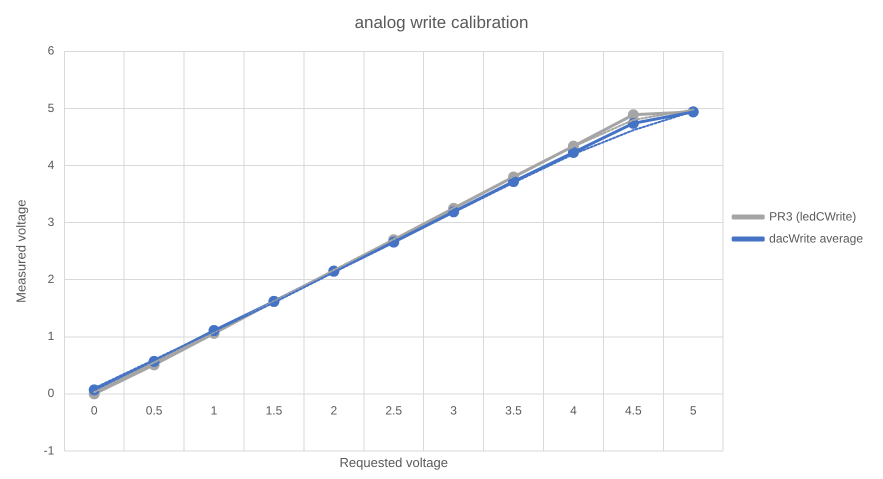  What do you see at coordinates (393, 410) in the screenshot?
I see `x-tick-label: 2.5` at bounding box center [393, 410].